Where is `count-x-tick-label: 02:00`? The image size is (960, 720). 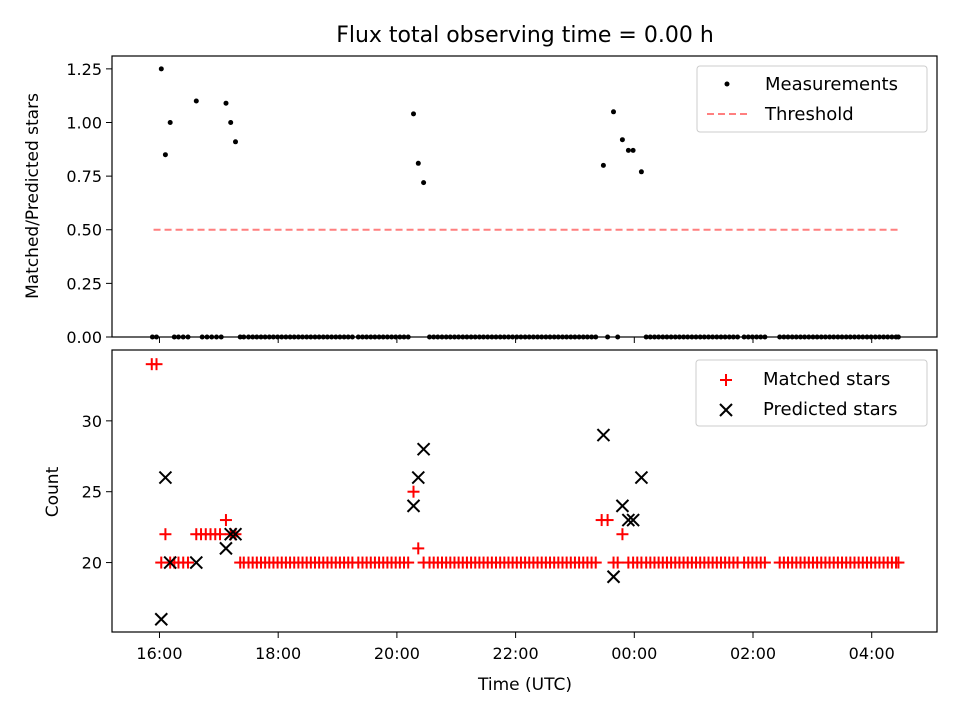
count-x-tick-label: 02:00 is located at coordinates (753, 653).